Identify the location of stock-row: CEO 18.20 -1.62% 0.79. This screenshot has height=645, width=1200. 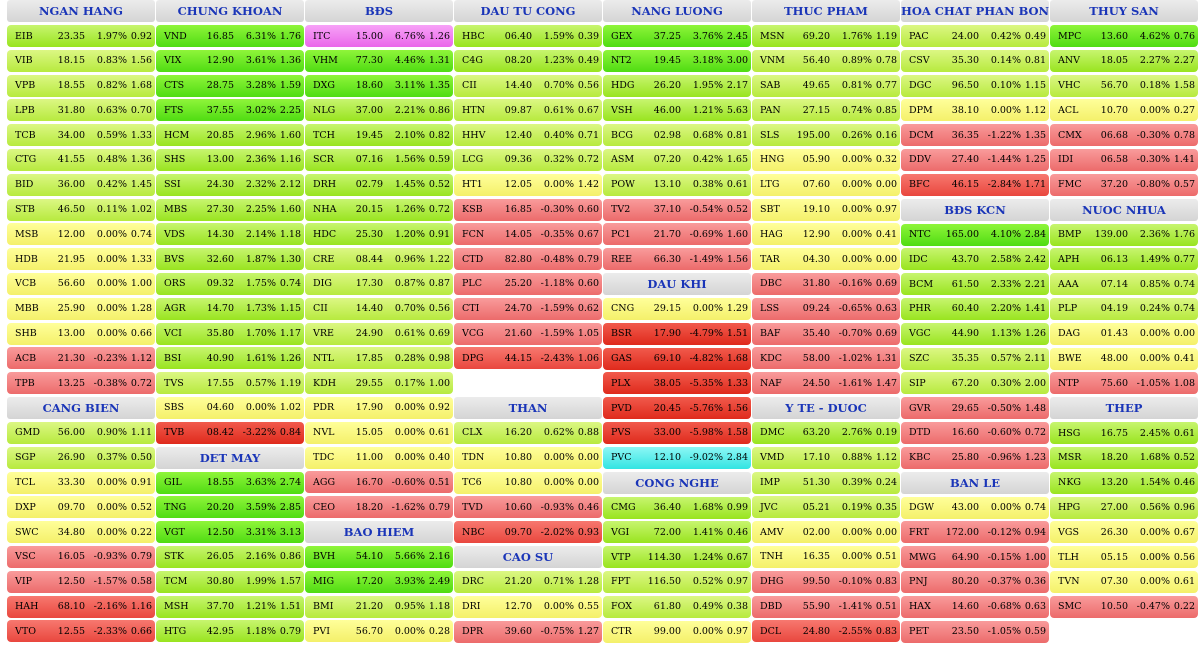
(379, 507).